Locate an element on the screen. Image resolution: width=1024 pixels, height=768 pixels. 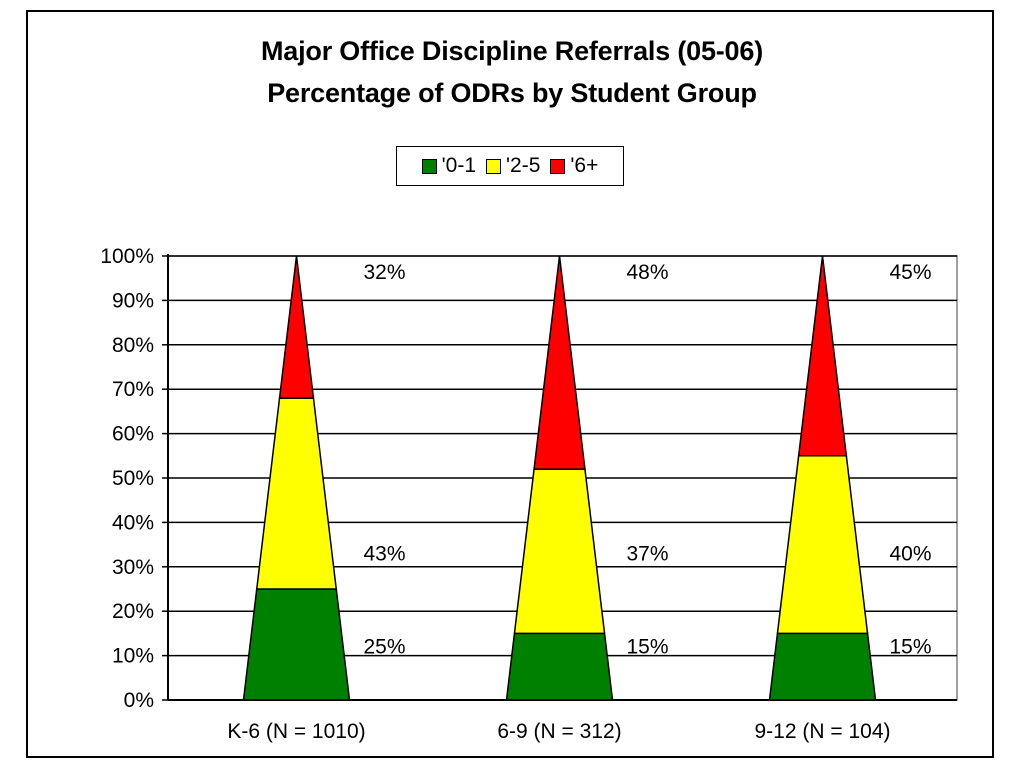
legend-swatch-green is located at coordinates (429, 166).